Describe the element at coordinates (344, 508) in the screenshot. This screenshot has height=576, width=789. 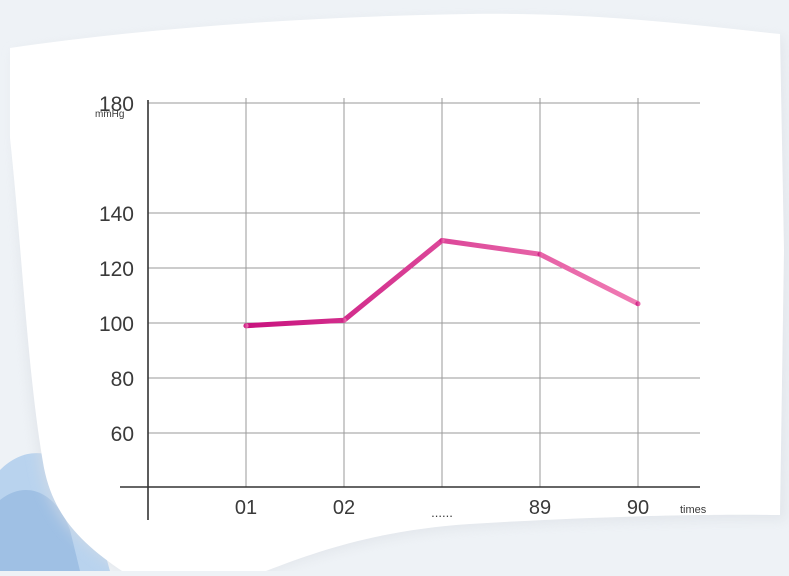
I see `x-tick-label-1: 02` at that location.